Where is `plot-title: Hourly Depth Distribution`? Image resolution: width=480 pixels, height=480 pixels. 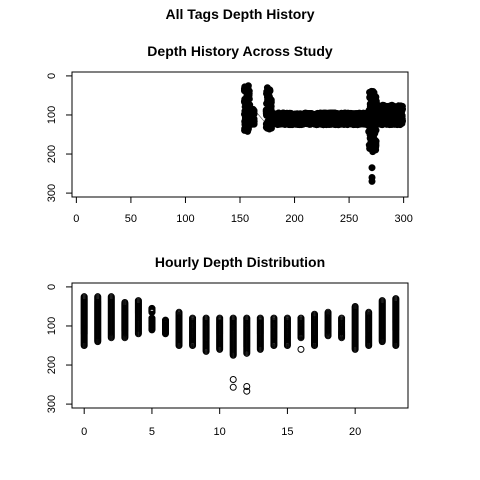
plot-title: Hourly Depth Distribution is located at coordinates (240, 262).